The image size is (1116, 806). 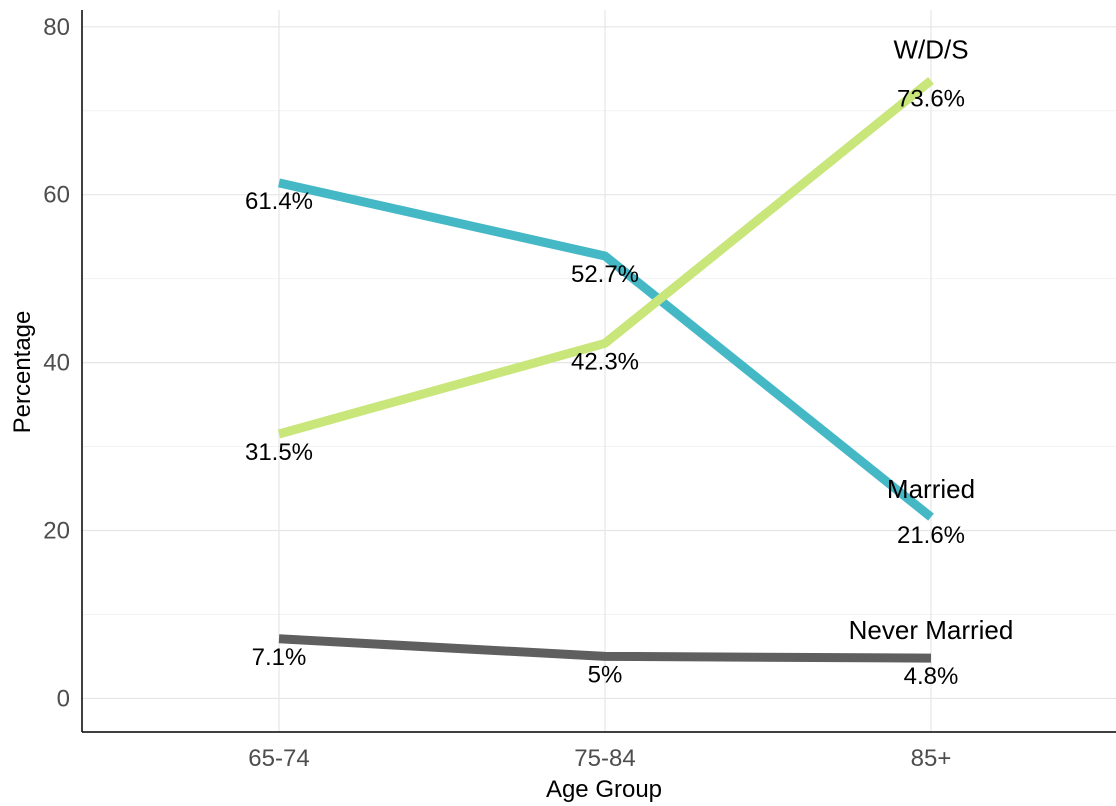 I want to click on y-tick-label: 40, so click(x=56, y=363).